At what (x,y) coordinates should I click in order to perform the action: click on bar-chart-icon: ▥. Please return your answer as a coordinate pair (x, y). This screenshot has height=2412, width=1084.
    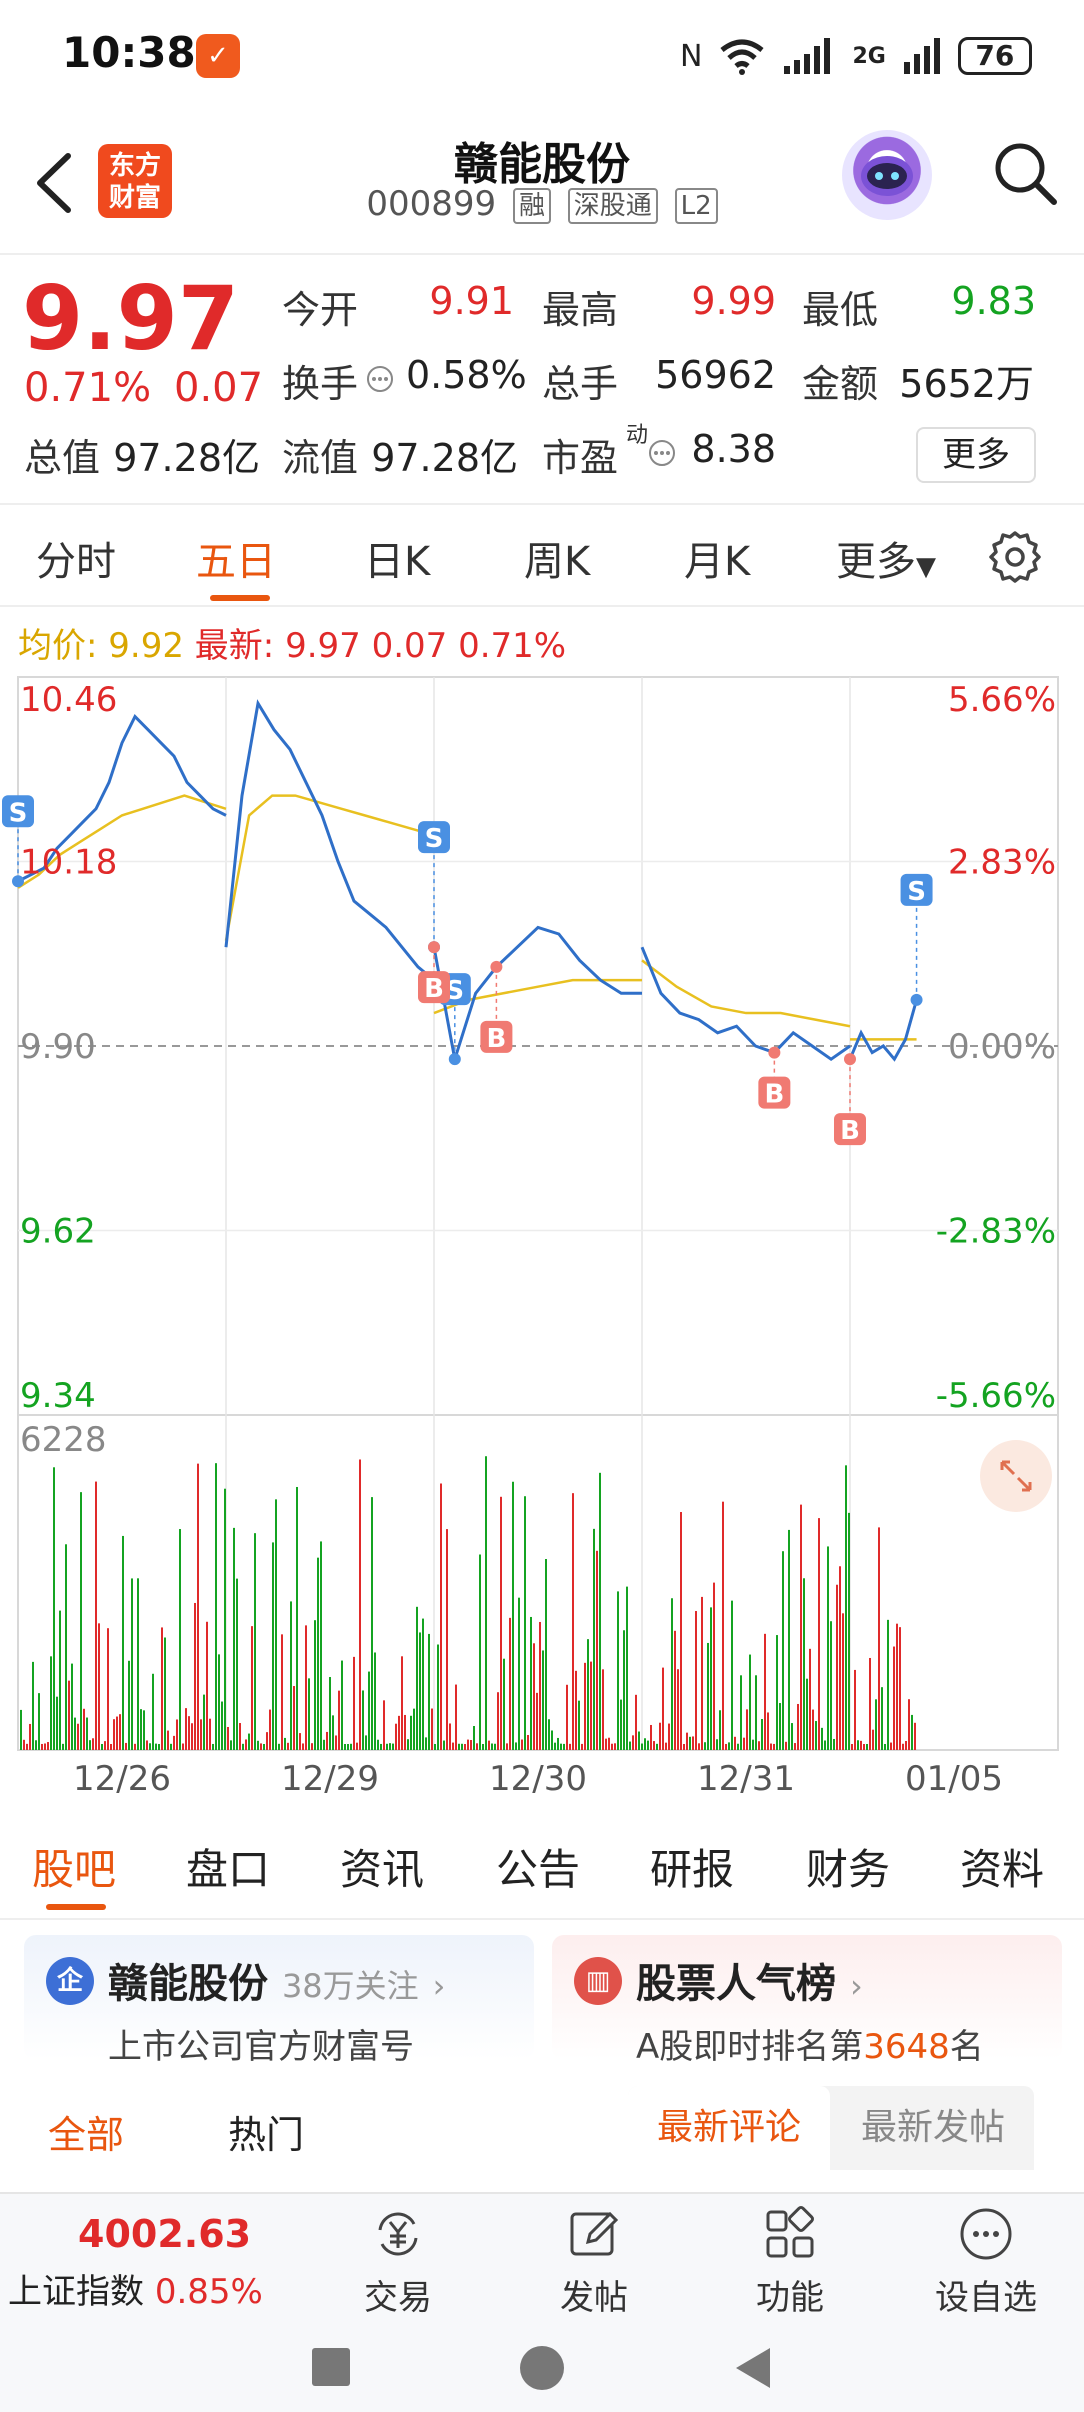
    Looking at the image, I should click on (598, 1981).